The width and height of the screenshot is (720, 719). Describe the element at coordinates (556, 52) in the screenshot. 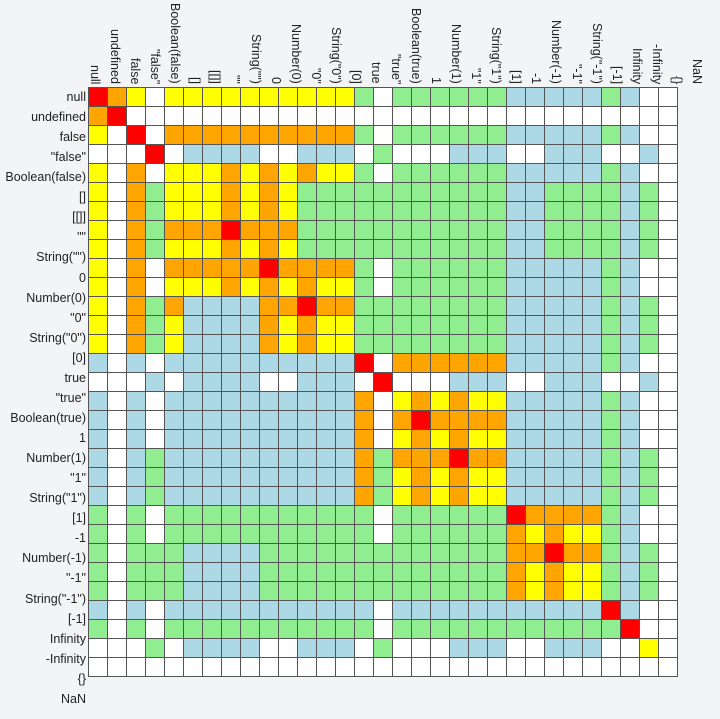

I see `column-label: Number(-1)` at that location.